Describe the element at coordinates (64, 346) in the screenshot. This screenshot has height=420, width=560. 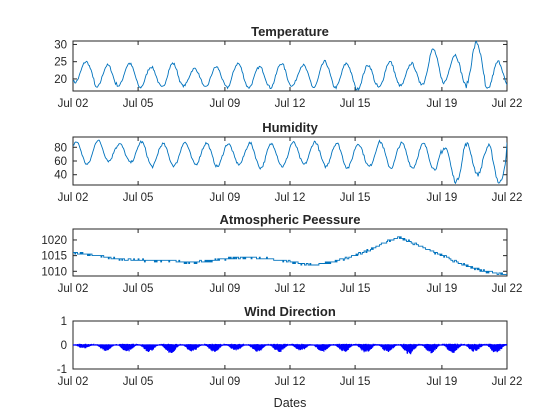
I see `y-tick-label: 0` at that location.